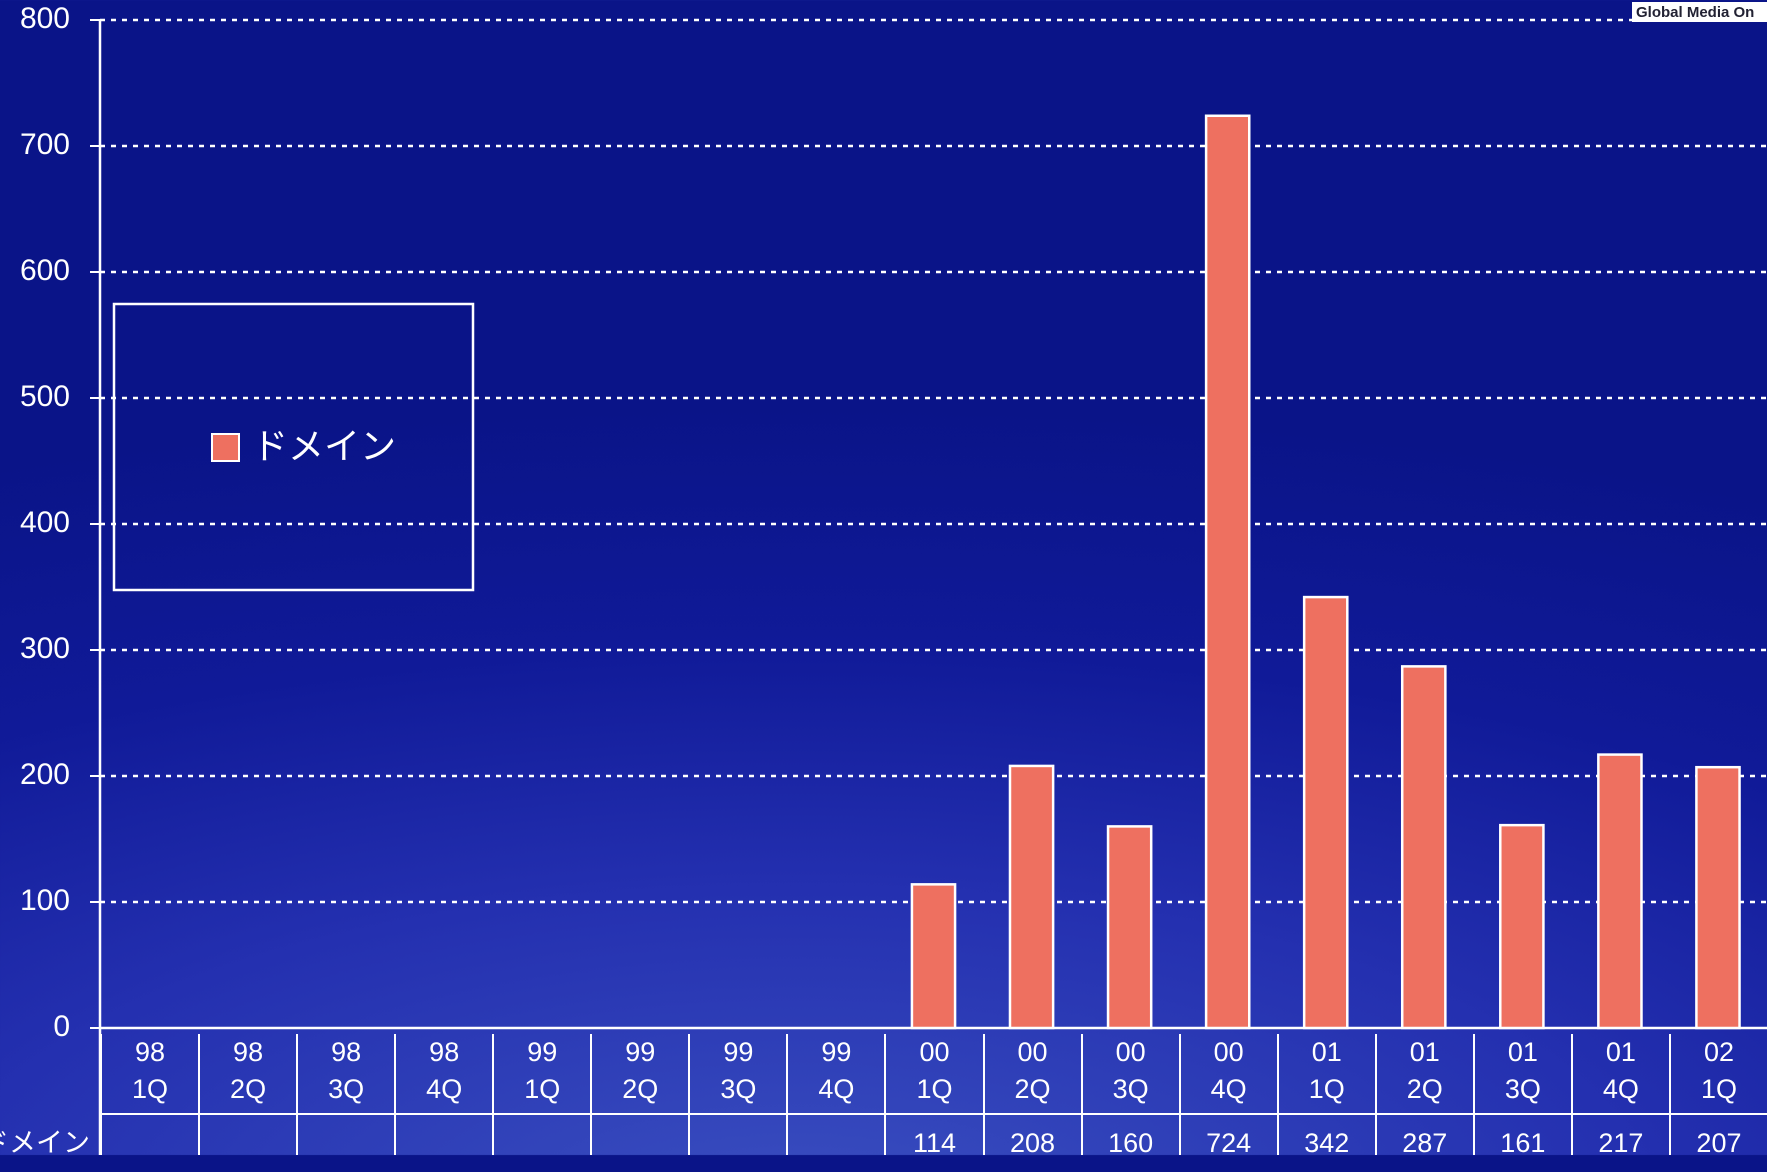 This screenshot has height=1172, width=1767. What do you see at coordinates (45, 1143) in the screenshot?
I see `table-series-label: ドメイン` at bounding box center [45, 1143].